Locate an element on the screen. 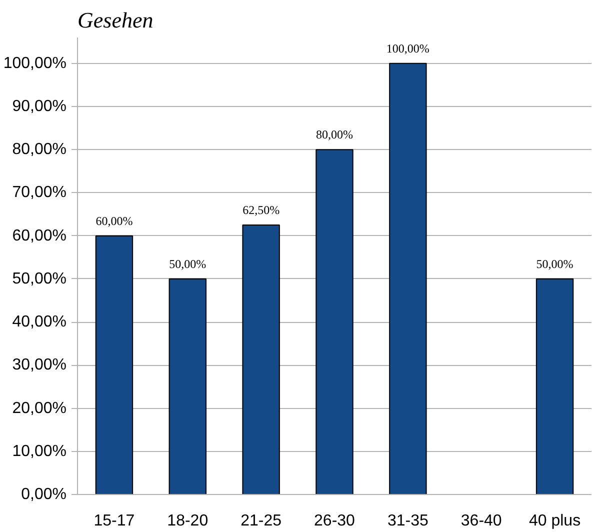  y-tick-label: 40,00% is located at coordinates (39, 322).